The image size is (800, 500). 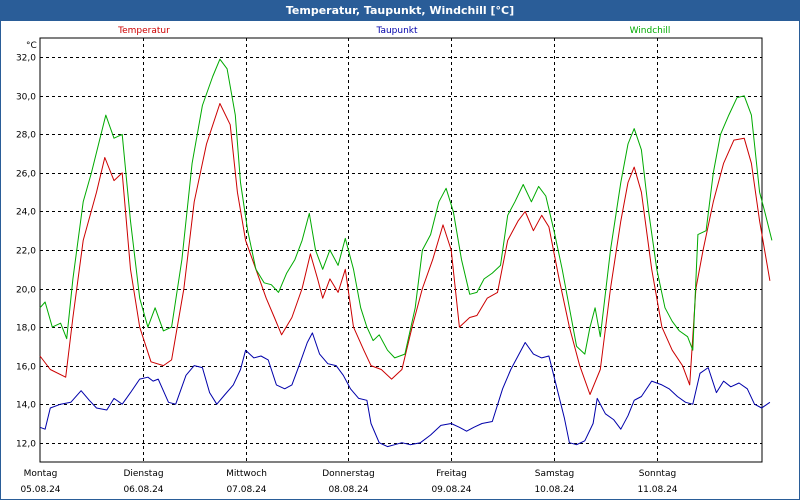 What do you see at coordinates (26, 136) in the screenshot?
I see `y-tick-label: 28,0` at bounding box center [26, 136].